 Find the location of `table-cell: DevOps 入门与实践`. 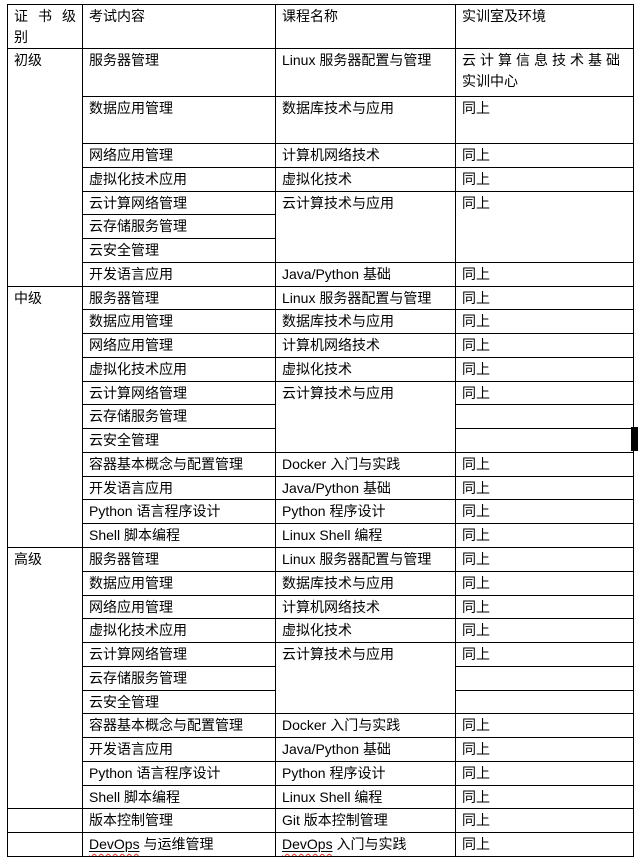

table-cell: DevOps 入门与实践 is located at coordinates (365, 844).